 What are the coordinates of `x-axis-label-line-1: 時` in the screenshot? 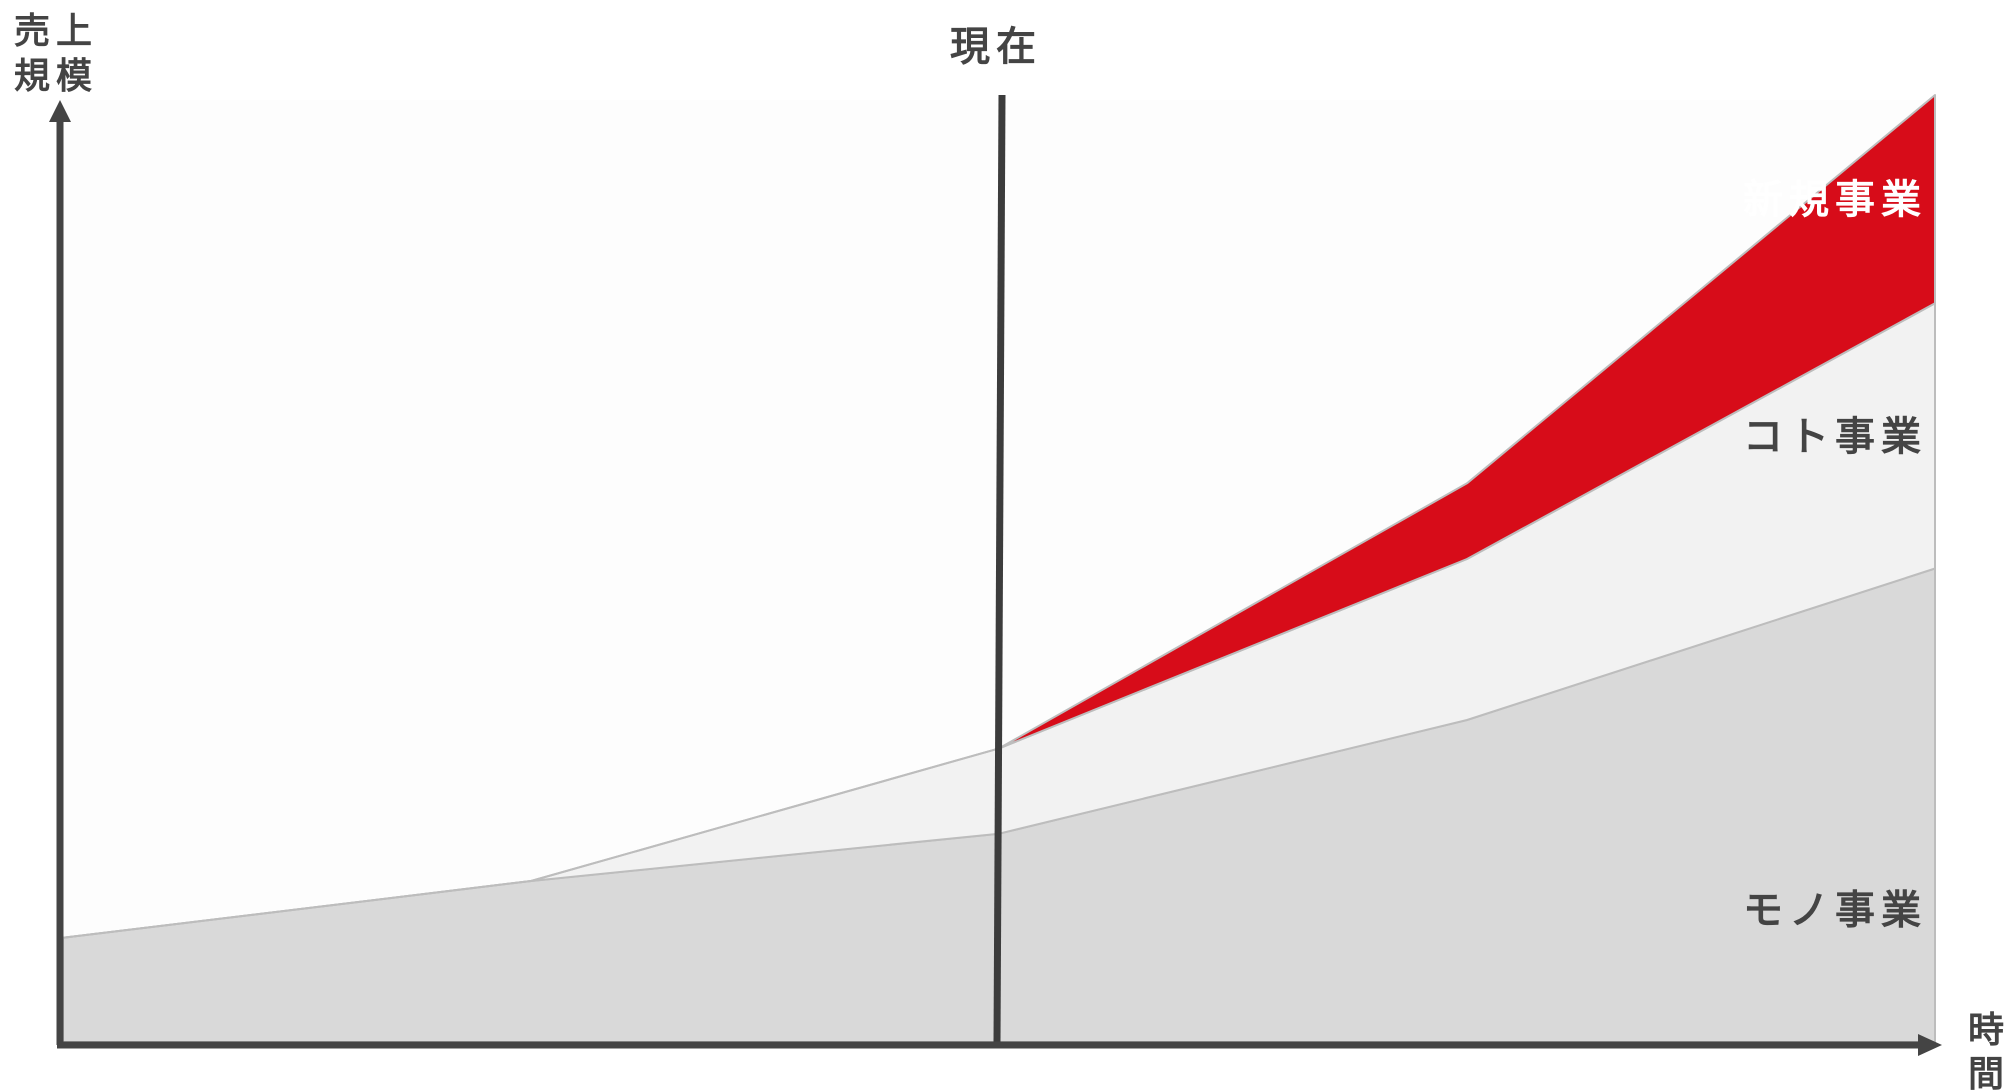 It's located at (1987, 1030).